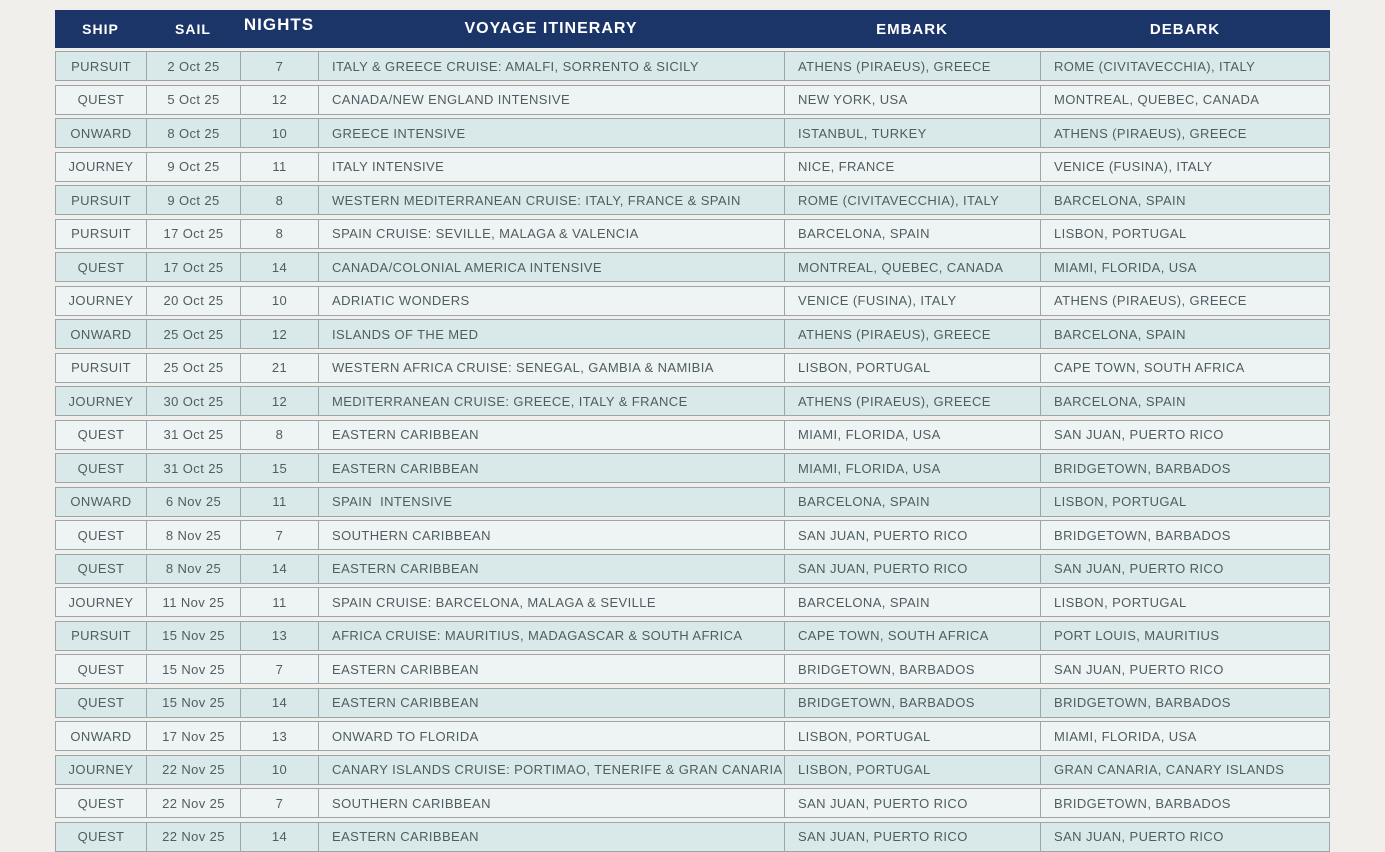  Describe the element at coordinates (551, 267) in the screenshot. I see `cell-itinerary: CANADA/COLONIAL AMERICA INTENSIVE` at that location.